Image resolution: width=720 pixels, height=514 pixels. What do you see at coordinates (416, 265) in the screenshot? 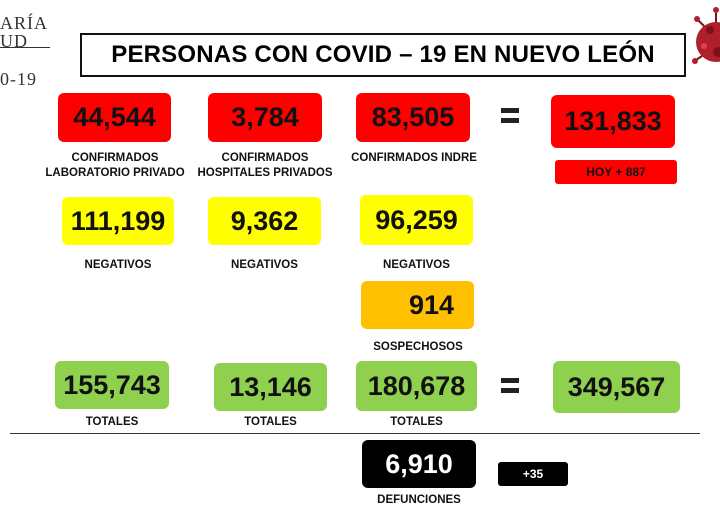
I see `negative-indre-label: NEGATIVOS` at bounding box center [416, 265].